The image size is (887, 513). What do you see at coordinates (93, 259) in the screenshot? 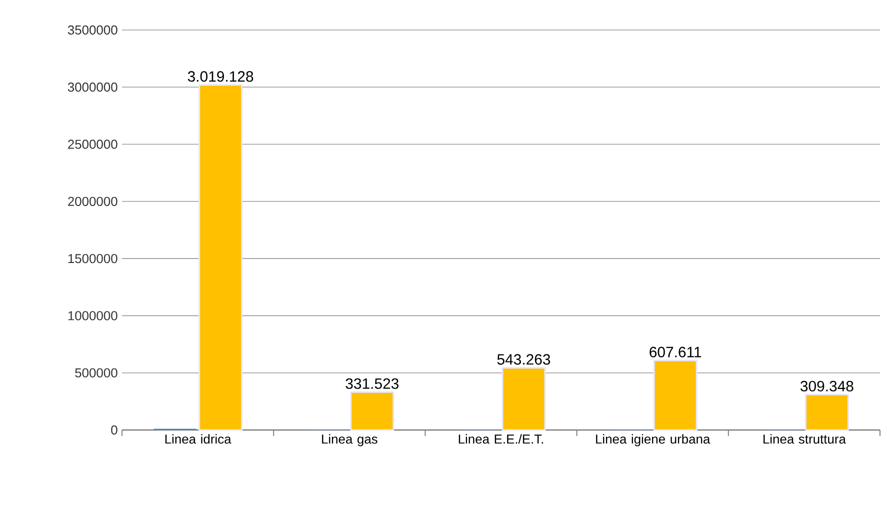
I see `y-tick-label: 1500000` at bounding box center [93, 259].